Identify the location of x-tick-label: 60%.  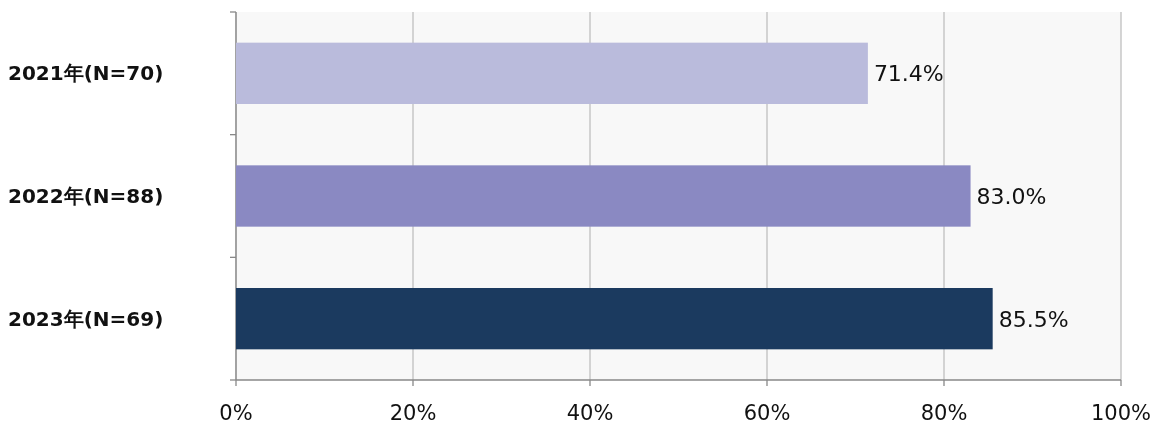
(767, 413).